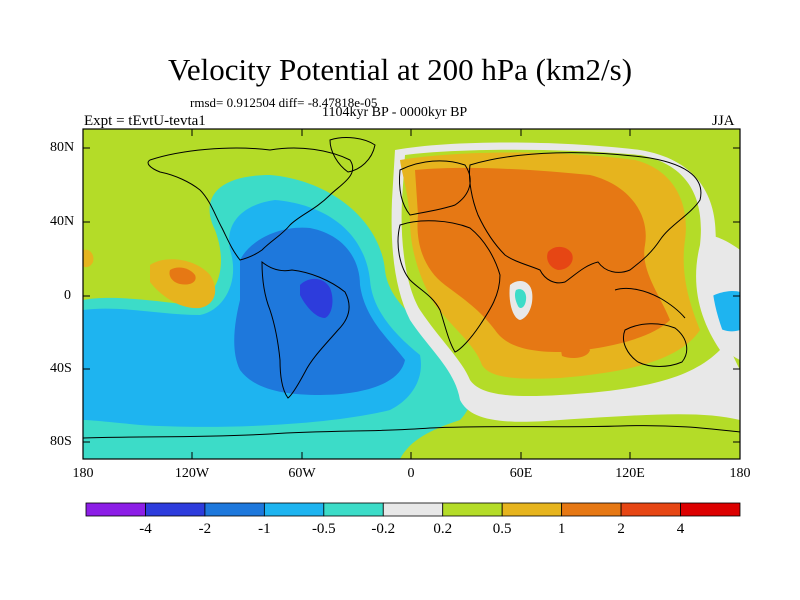 The image size is (800, 600). What do you see at coordinates (561, 529) in the screenshot?
I see `colorbar-label: 1` at bounding box center [561, 529].